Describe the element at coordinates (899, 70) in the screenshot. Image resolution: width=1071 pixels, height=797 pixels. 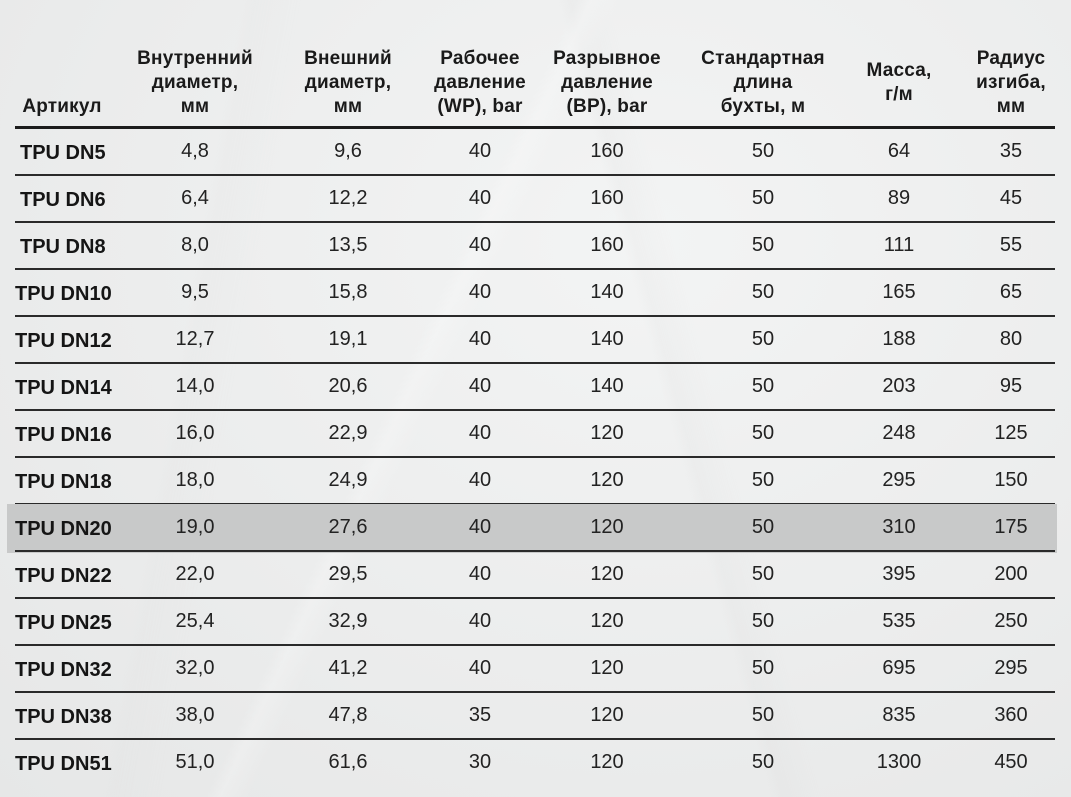
I see `header-line: Масса,` at that location.